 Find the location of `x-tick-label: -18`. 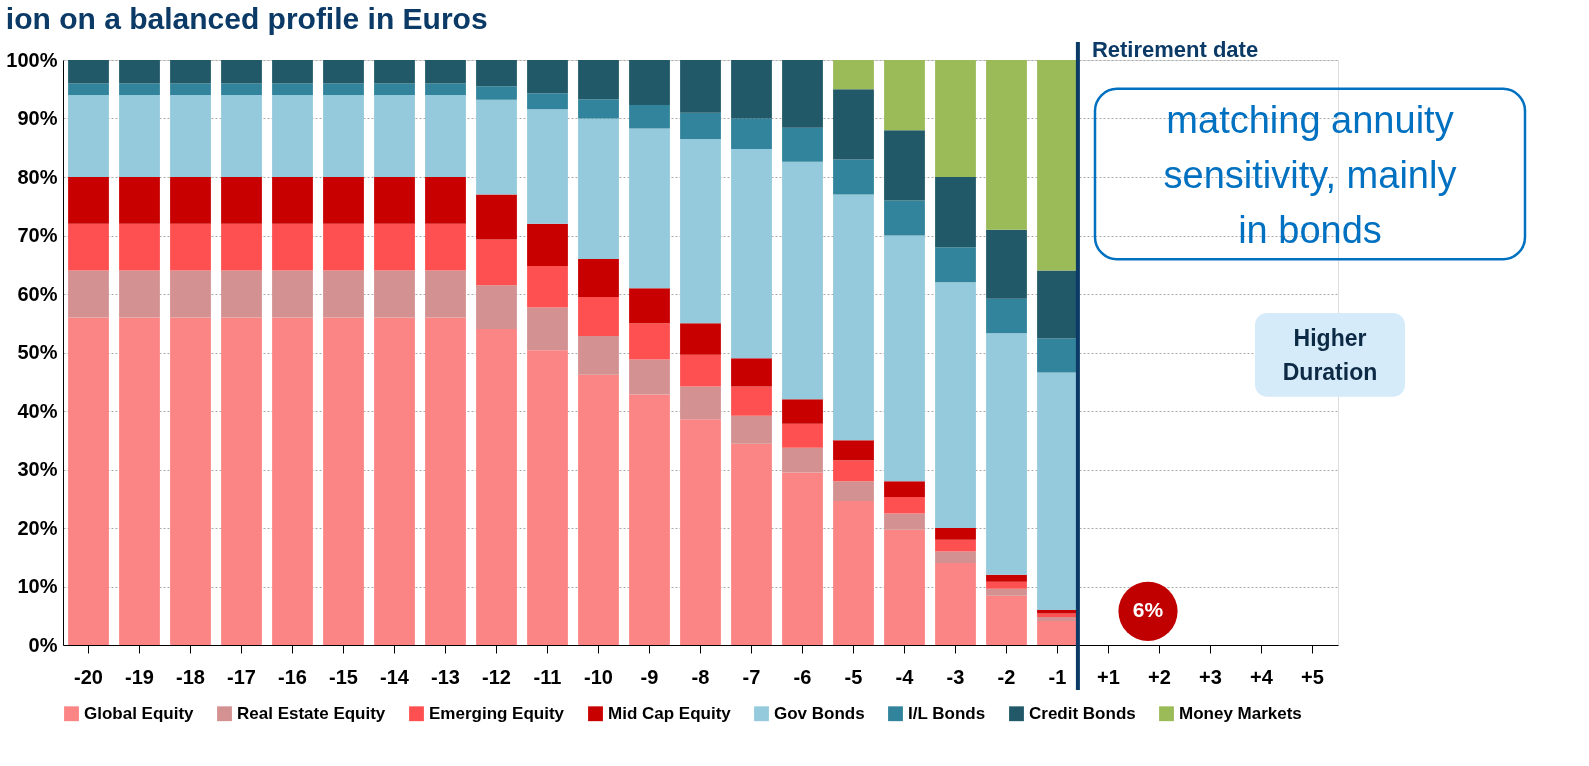

x-tick-label: -18 is located at coordinates (190, 676).